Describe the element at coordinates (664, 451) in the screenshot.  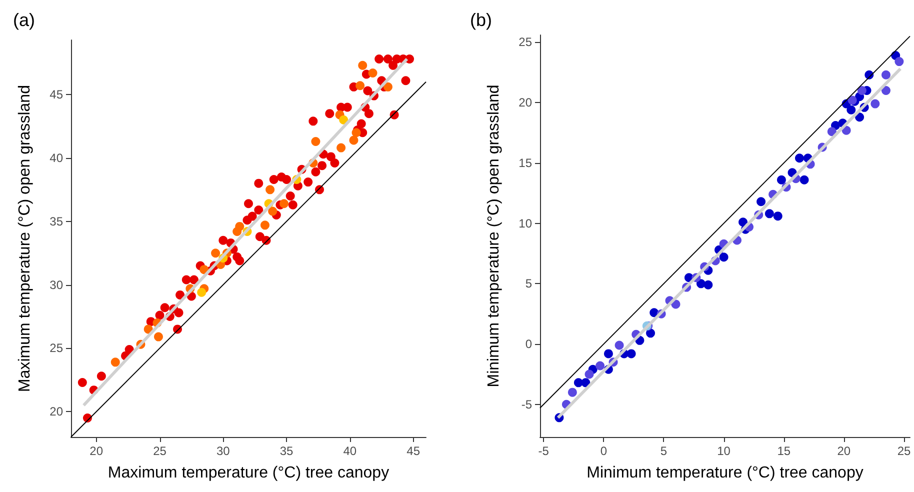
I see `x-tick-label: 5` at that location.